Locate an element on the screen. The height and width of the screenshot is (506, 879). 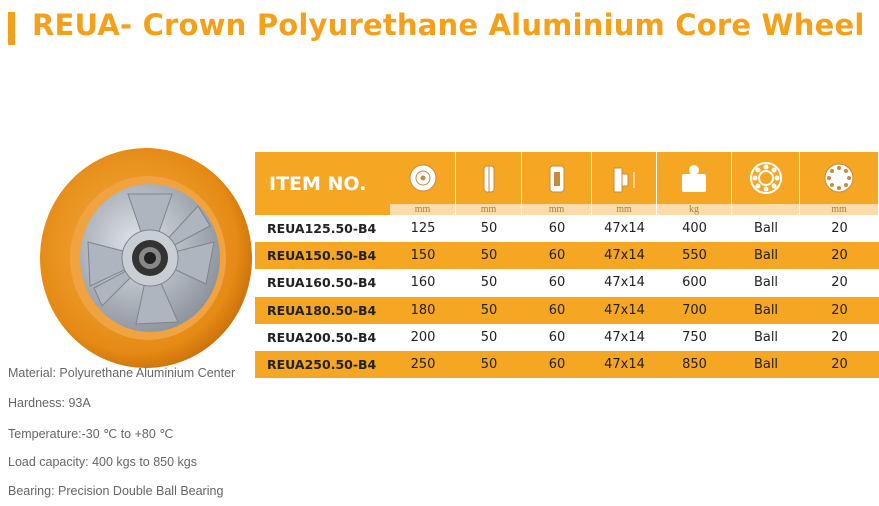
title-bar is located at coordinates (11, 28).